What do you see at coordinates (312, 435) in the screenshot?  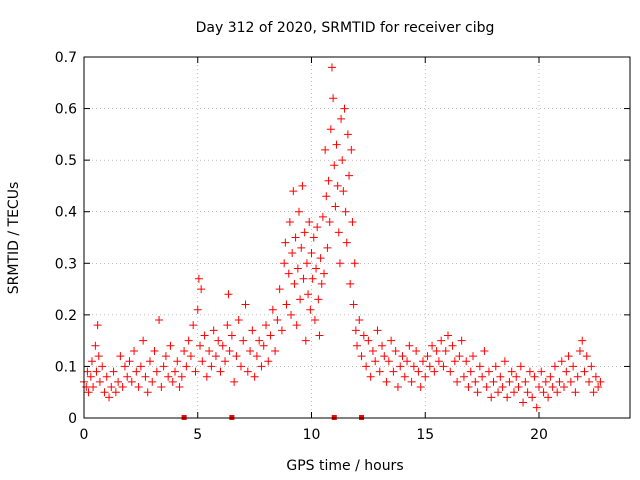 I see `x-tick-label: 10` at bounding box center [312, 435].